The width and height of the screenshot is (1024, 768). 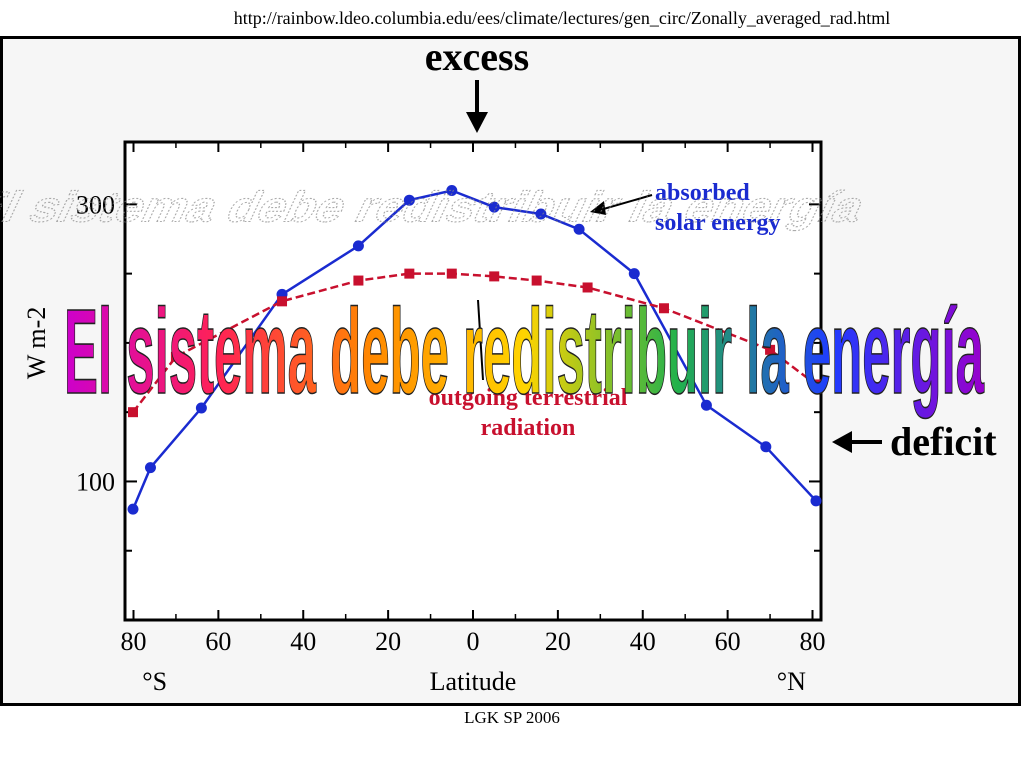 I want to click on outgoing-annotation-line2: radiation, so click(x=528, y=428).